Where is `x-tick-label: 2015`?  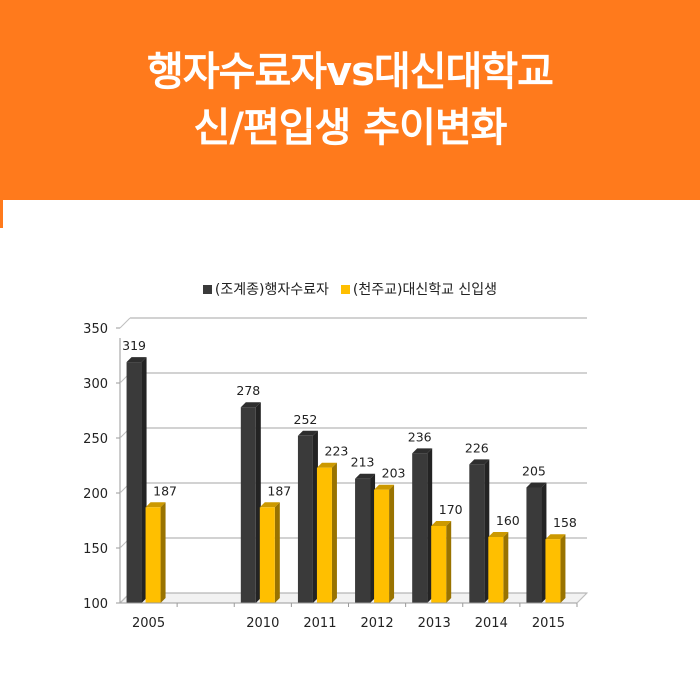 x-tick-label: 2015 is located at coordinates (548, 623).